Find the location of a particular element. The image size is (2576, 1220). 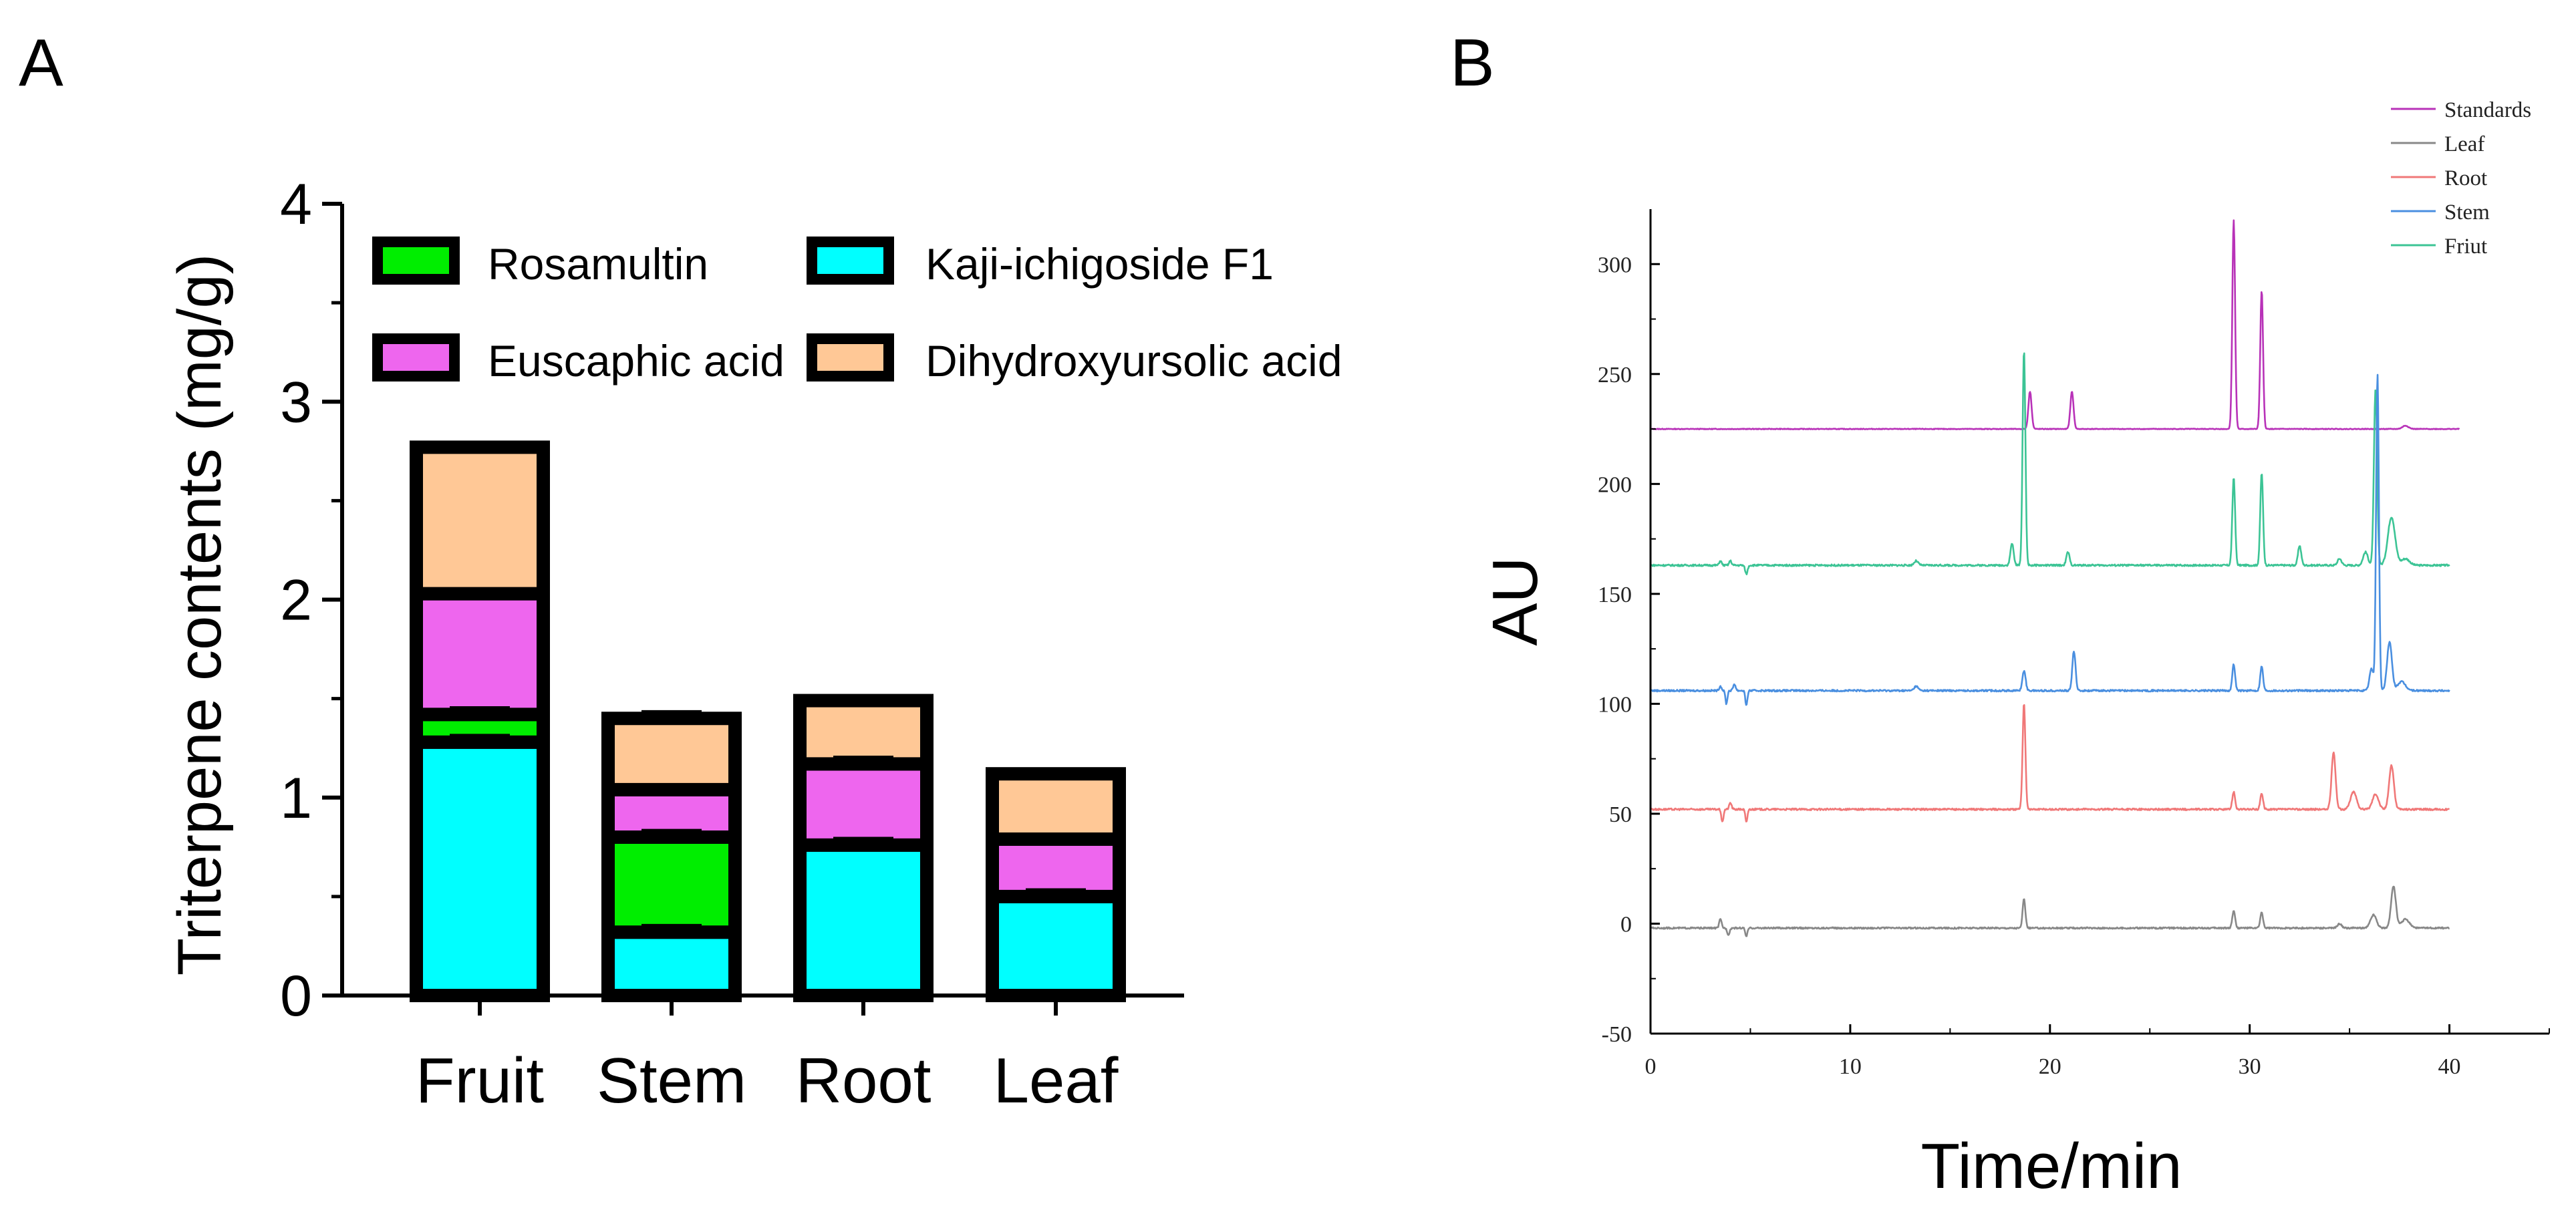

legend-label-leaf: Leaf is located at coordinates (2464, 144).